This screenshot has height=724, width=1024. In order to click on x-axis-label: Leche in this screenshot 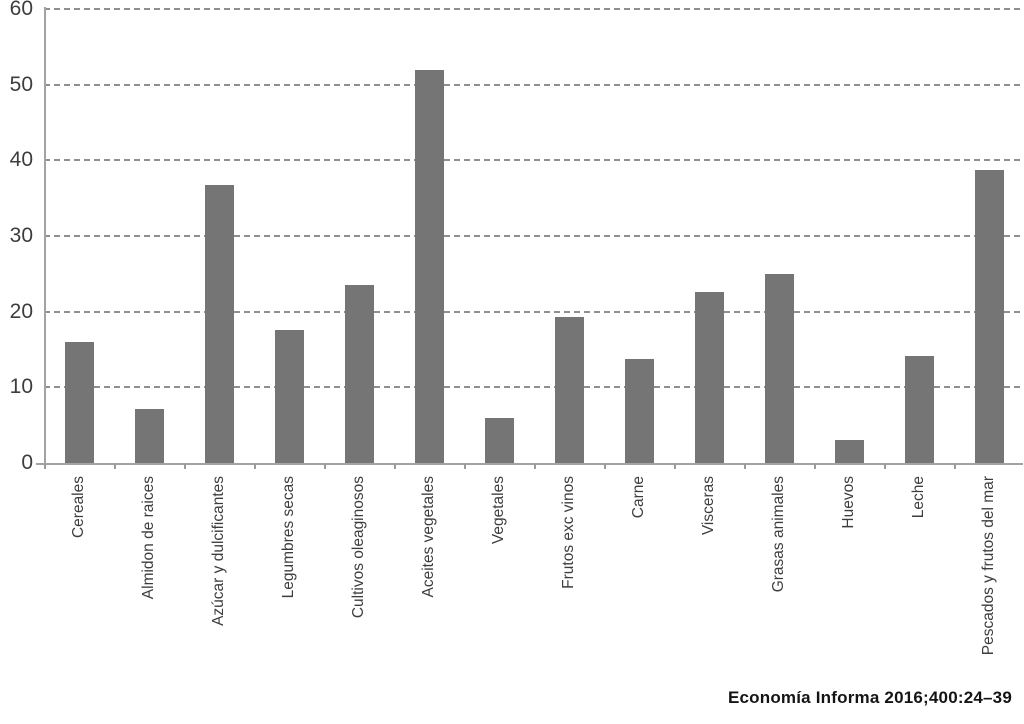, I will do `click(918, 497)`.